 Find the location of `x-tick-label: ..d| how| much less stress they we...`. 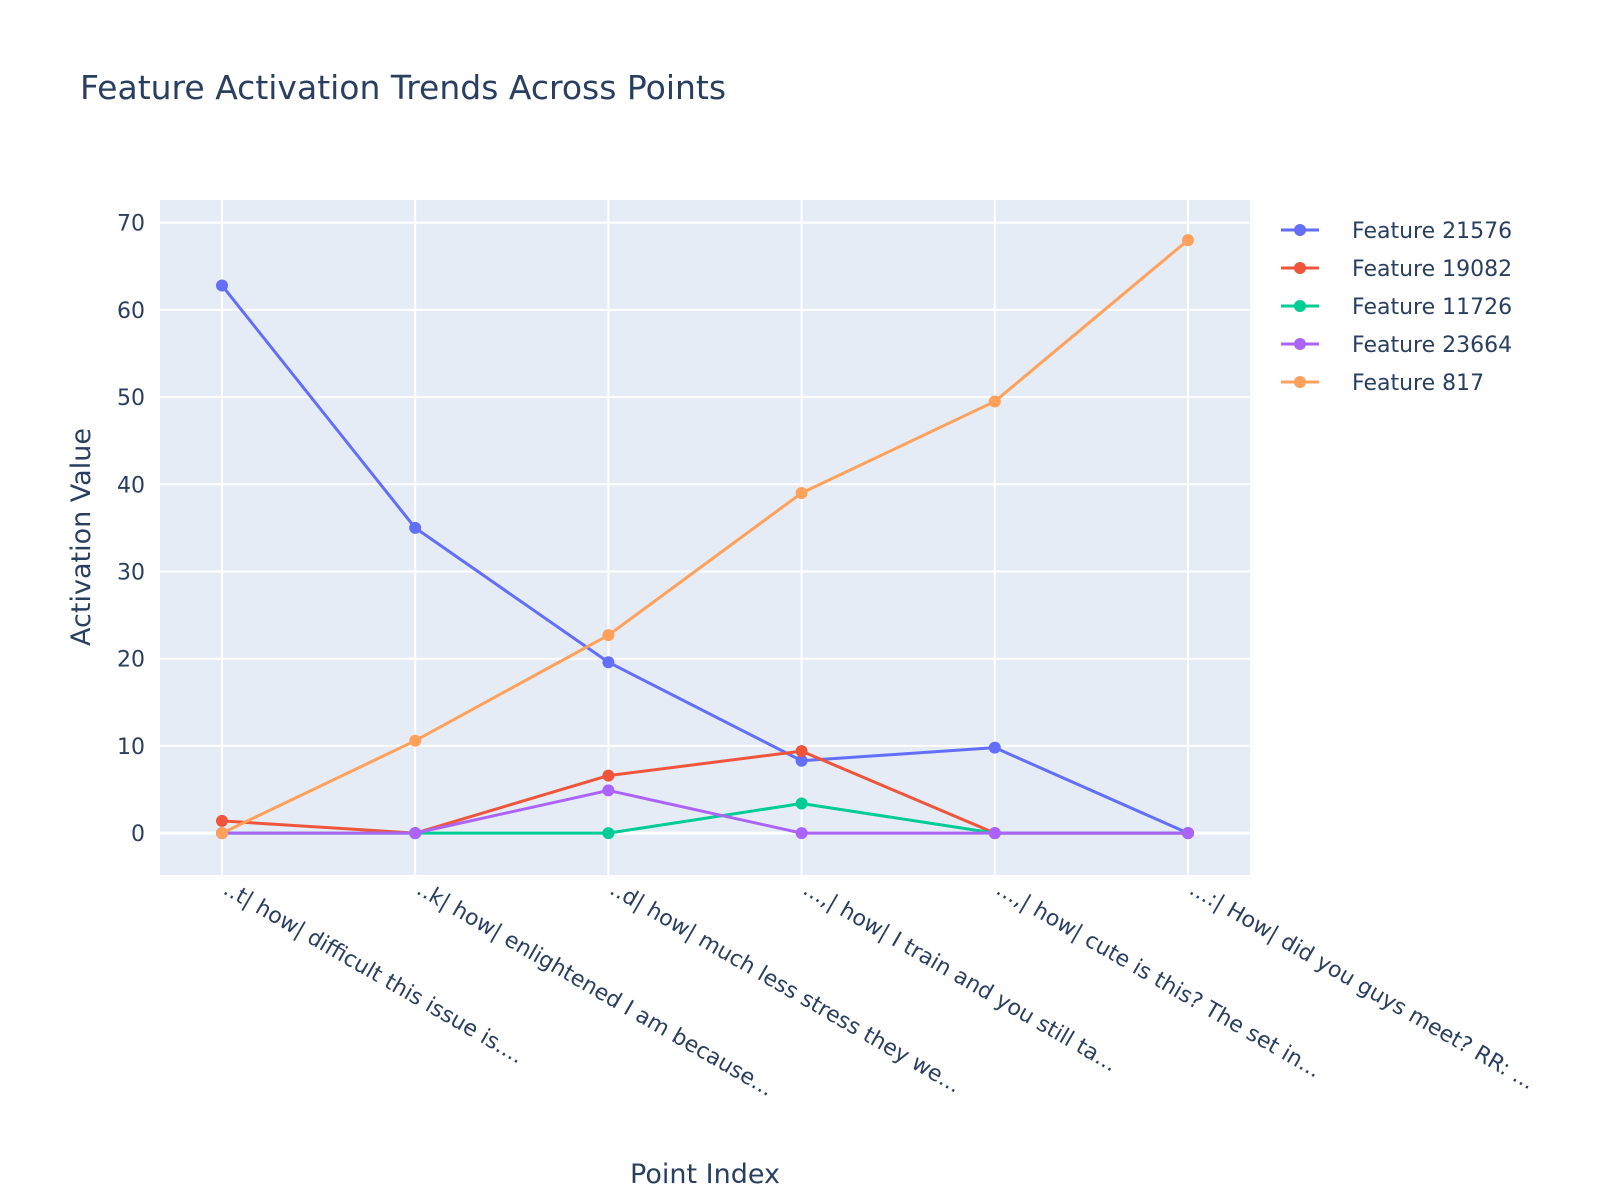

x-tick-label: ..d| how| much less stress they we... is located at coordinates (785, 988).